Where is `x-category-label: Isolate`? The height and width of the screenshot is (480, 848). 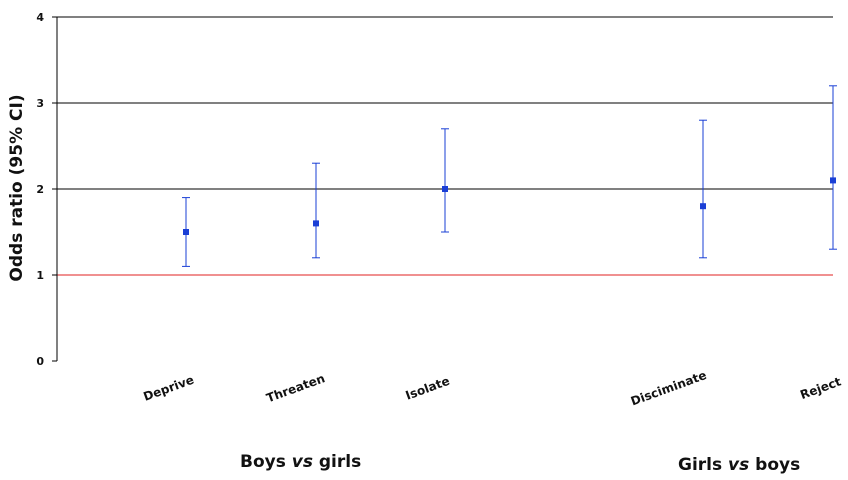 x-category-label: Isolate is located at coordinates (428, 388).